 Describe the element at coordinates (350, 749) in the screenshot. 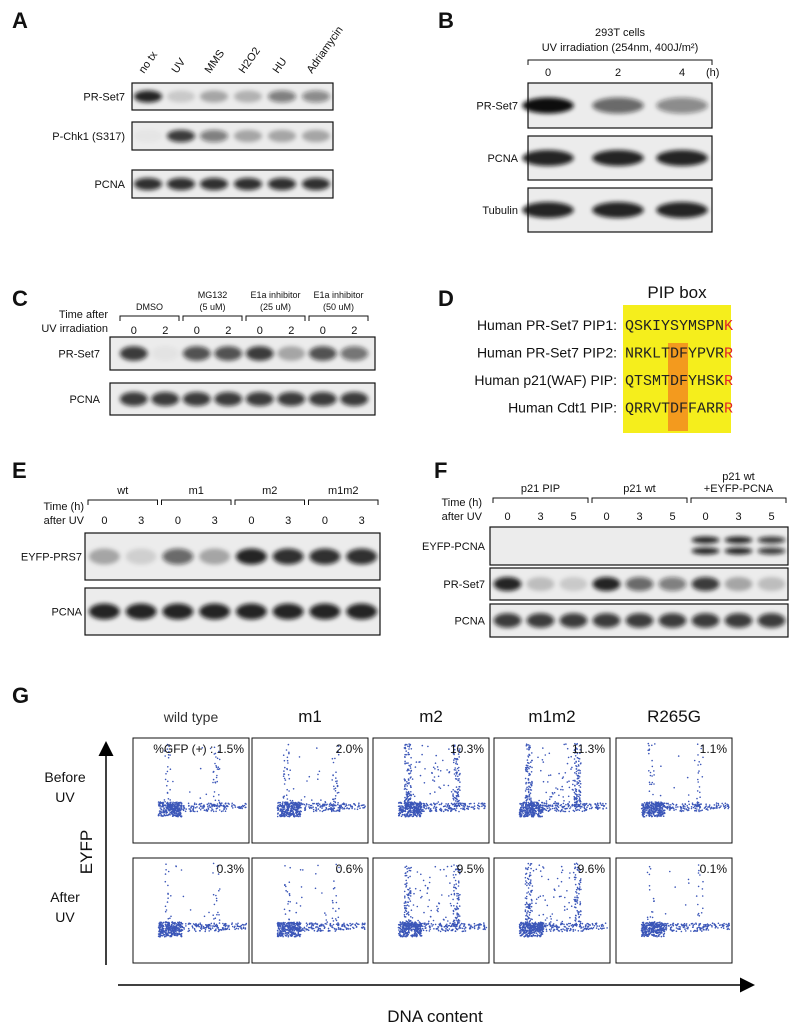

I see `percent-label: 2.0%` at that location.